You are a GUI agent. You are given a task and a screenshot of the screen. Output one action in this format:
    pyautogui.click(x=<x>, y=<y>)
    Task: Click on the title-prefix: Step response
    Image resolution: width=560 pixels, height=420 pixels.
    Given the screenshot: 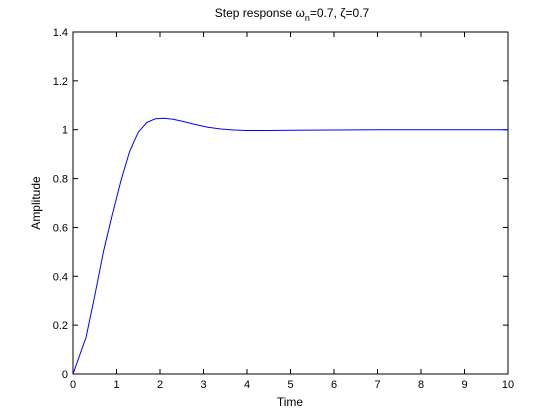 What is the action you would take?
    pyautogui.click(x=255, y=13)
    